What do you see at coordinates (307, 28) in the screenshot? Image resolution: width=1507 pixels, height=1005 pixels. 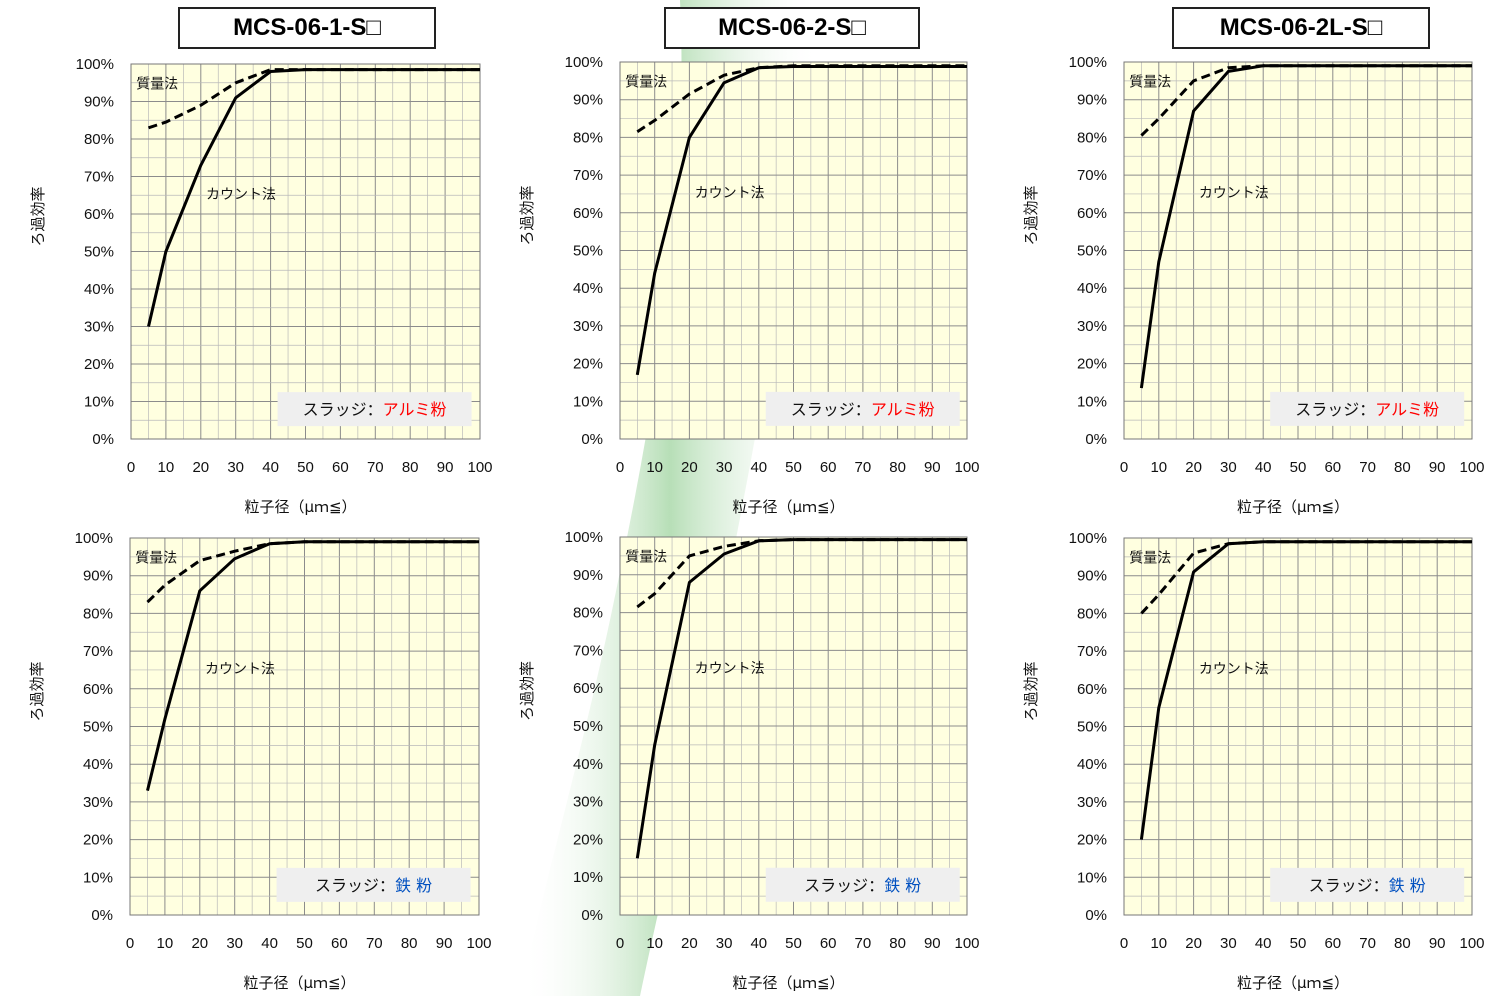 I see `model-label-1: MCS-06-1-S□` at bounding box center [307, 28].